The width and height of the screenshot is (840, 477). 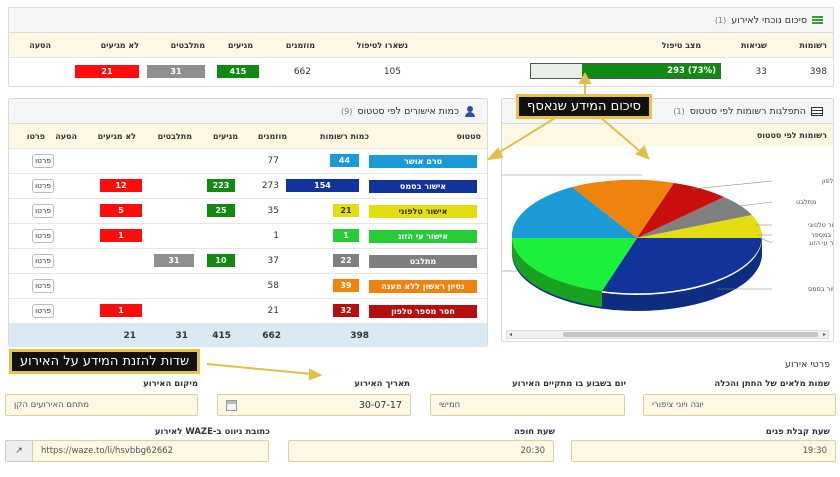 What do you see at coordinates (703, 451) in the screenshot?
I see `reception-time-field: 19:30` at bounding box center [703, 451].